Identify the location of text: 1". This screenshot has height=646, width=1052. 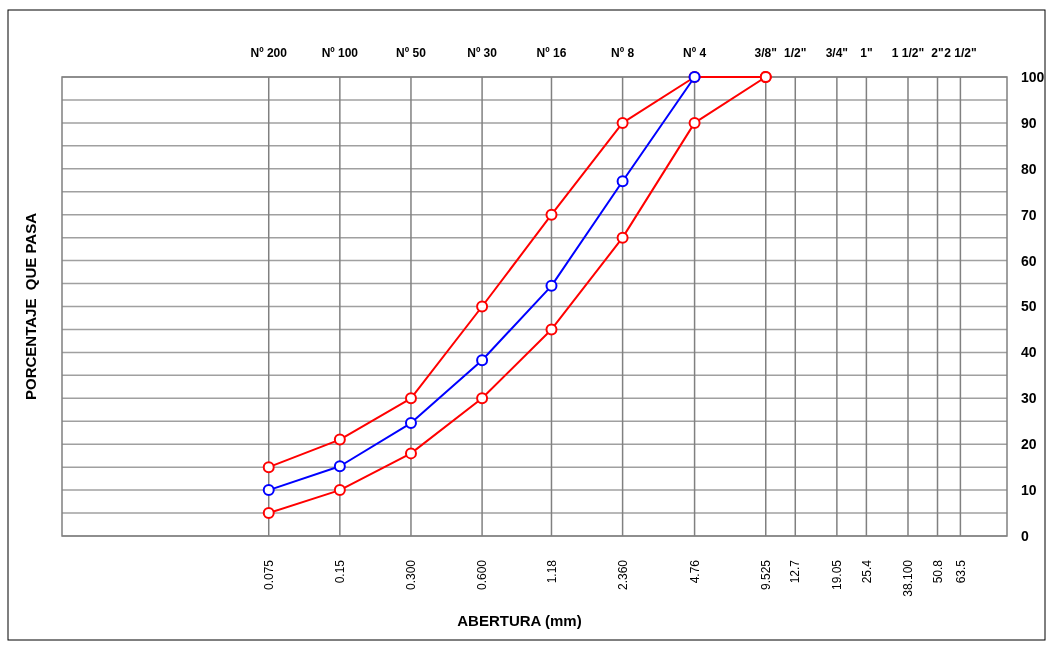
(866, 53).